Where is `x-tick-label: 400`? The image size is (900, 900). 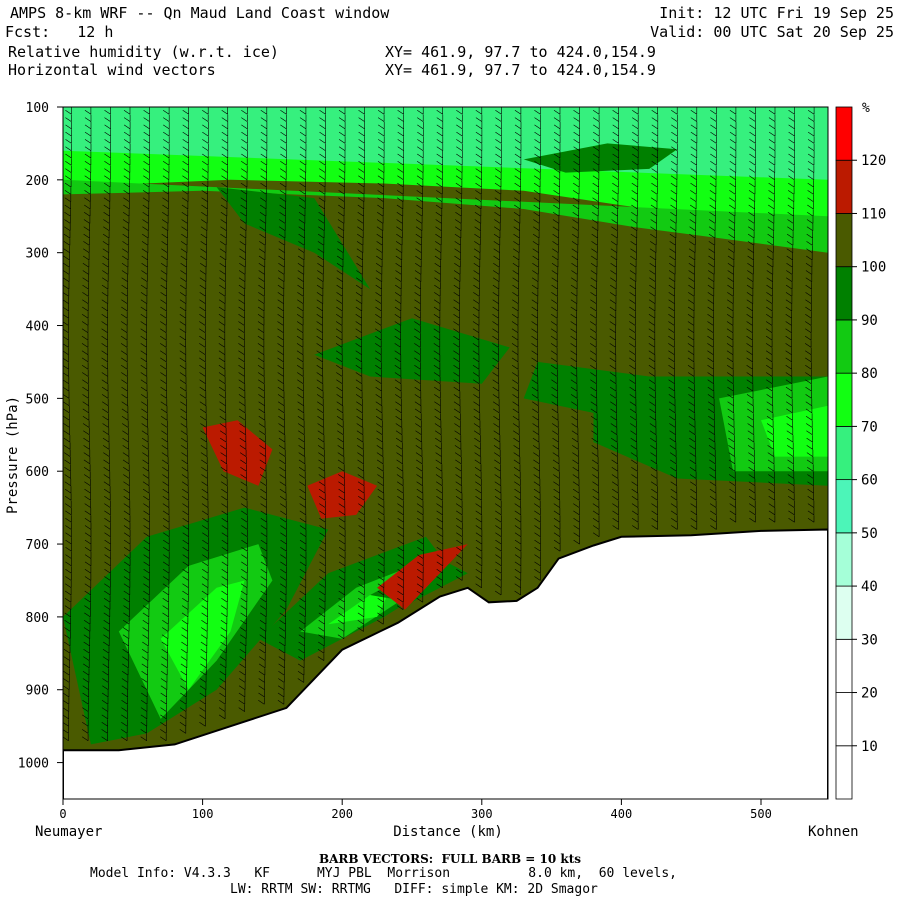 x-tick-label: 400 is located at coordinates (622, 814).